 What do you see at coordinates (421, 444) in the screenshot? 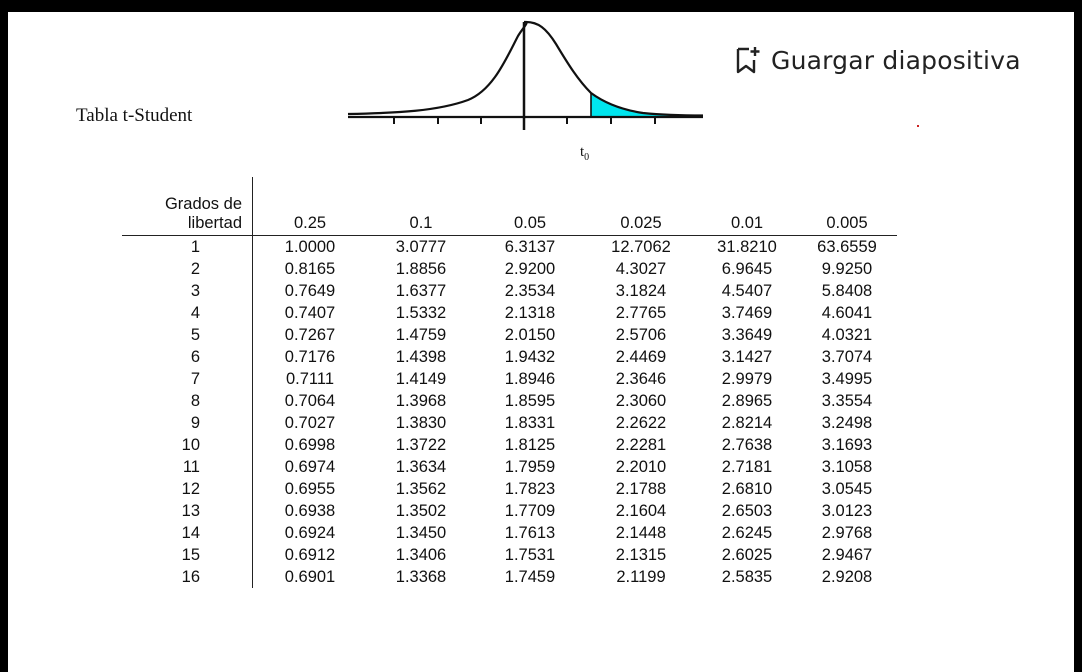
I see `value-cell: 1.3722` at bounding box center [421, 444].